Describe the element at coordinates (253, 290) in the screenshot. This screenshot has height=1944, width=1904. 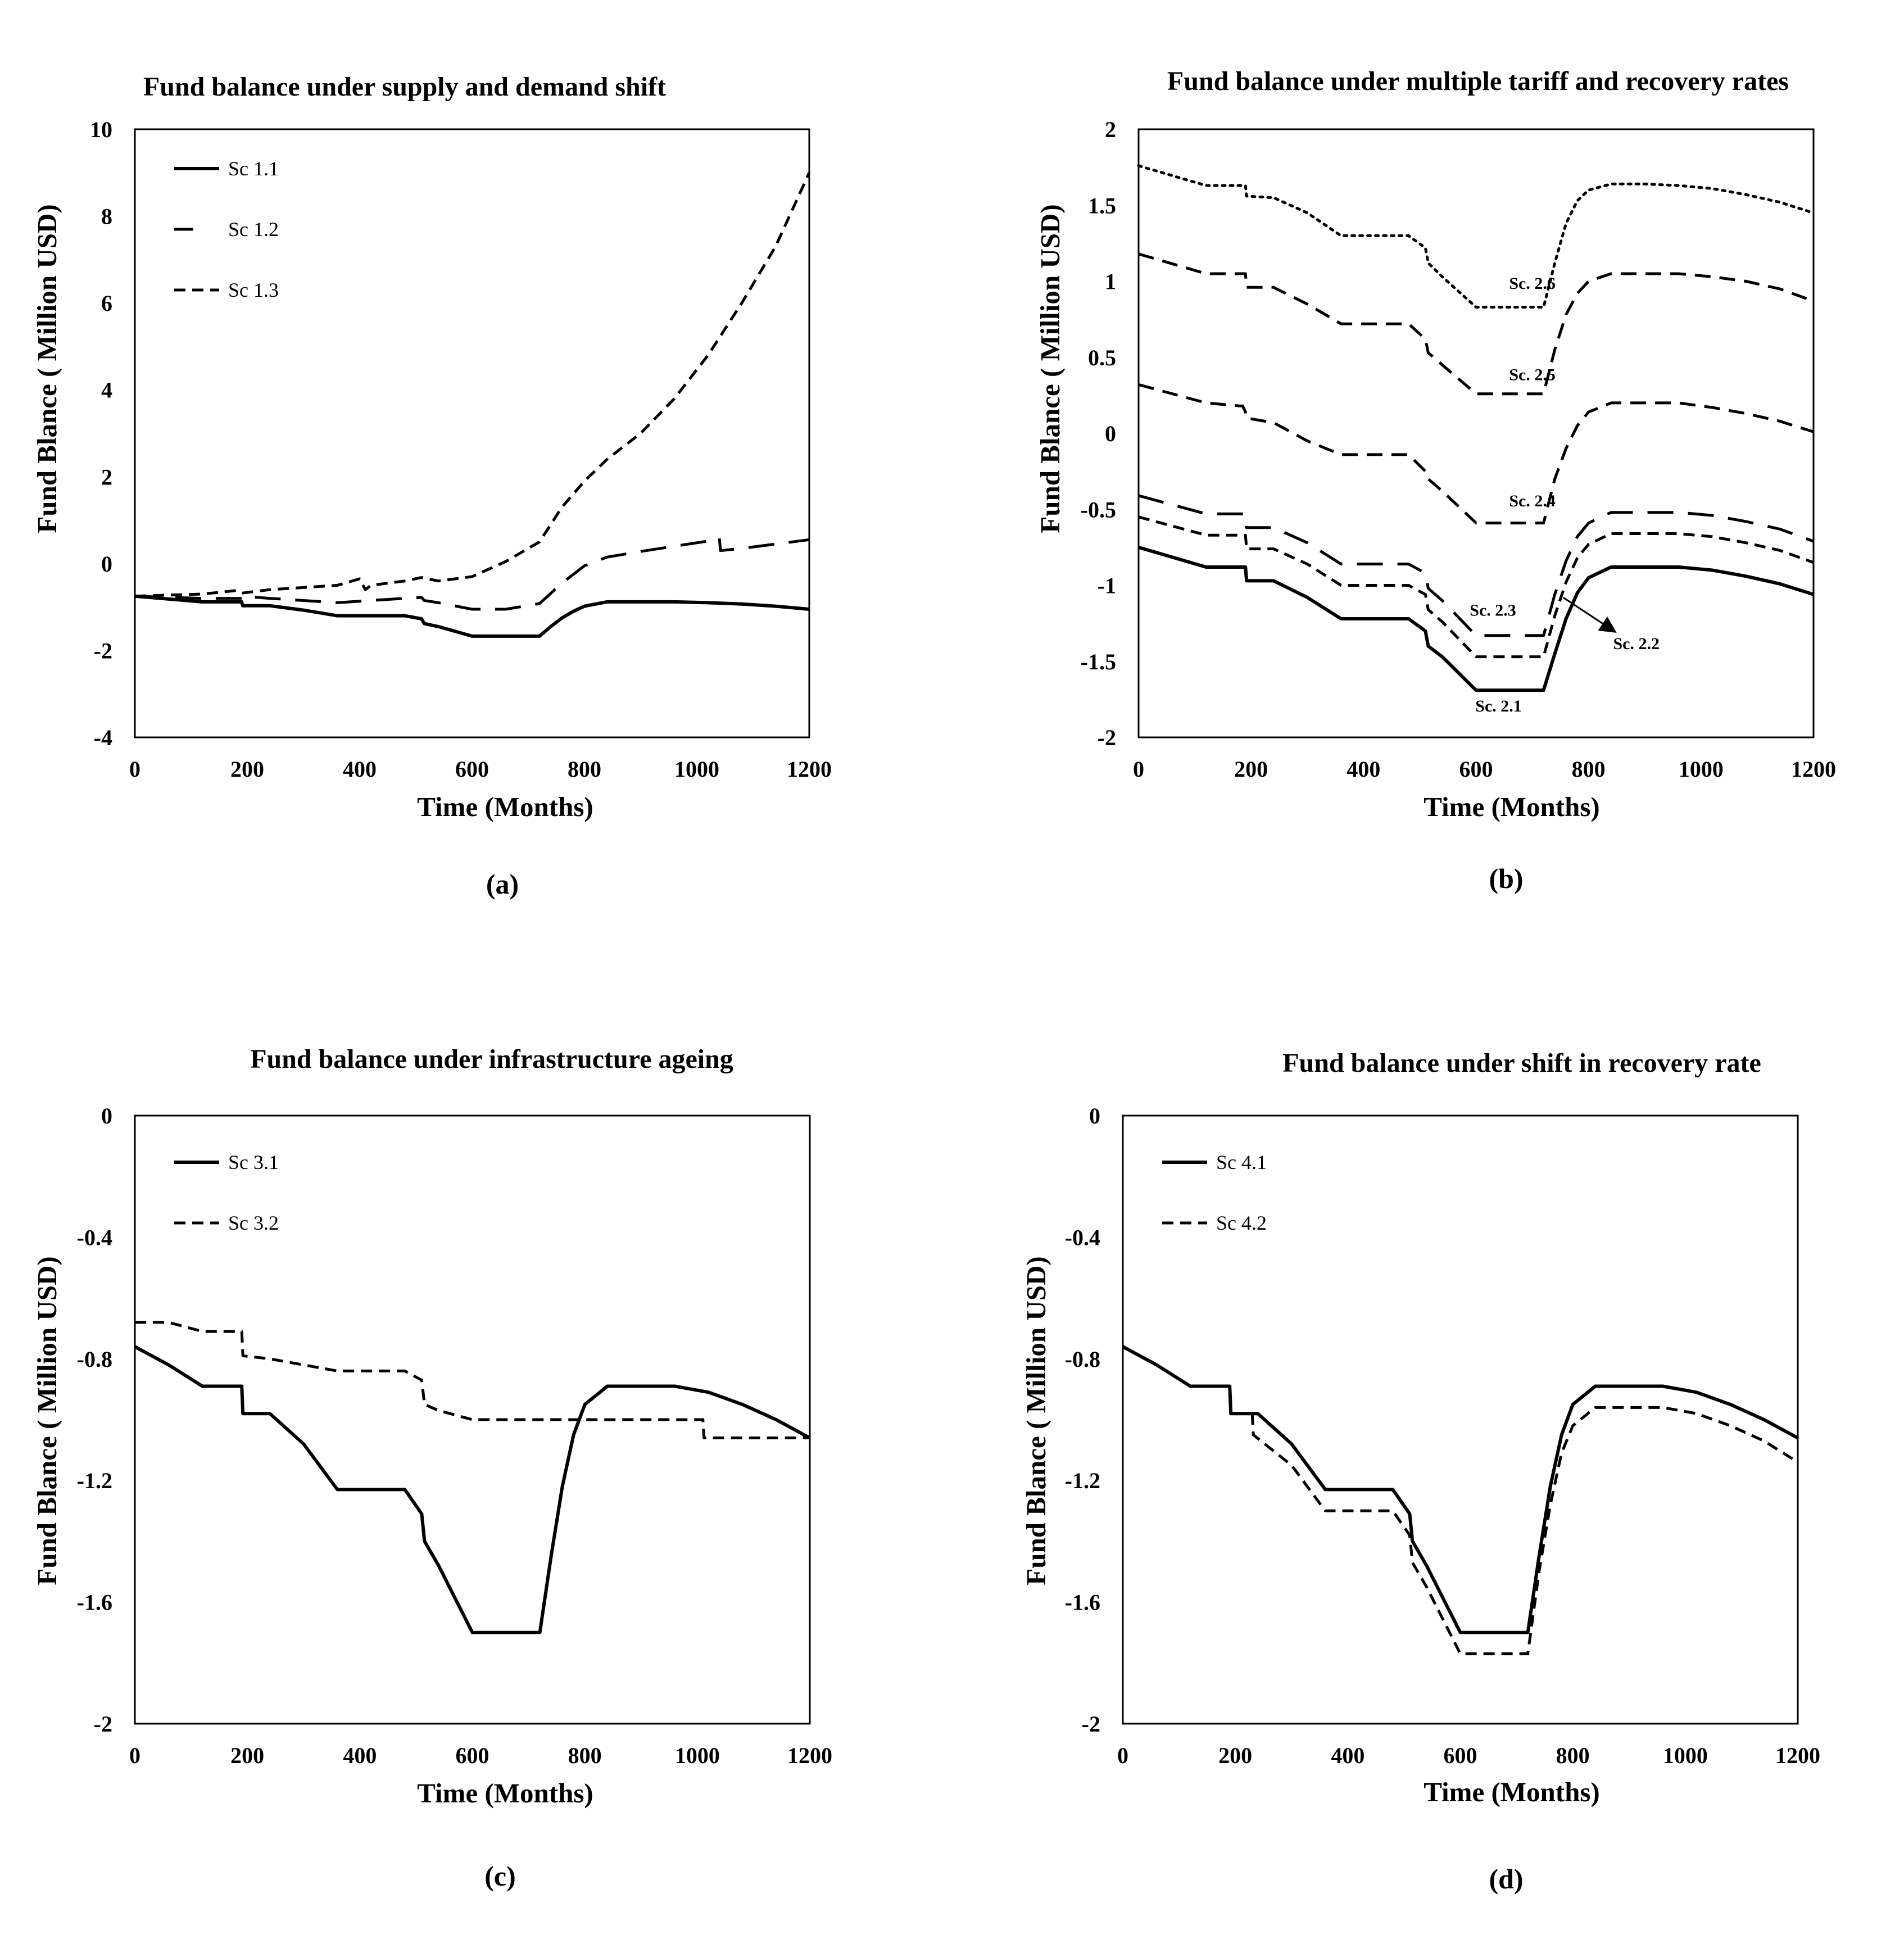
I see `legend-label: Sc 1.3` at that location.